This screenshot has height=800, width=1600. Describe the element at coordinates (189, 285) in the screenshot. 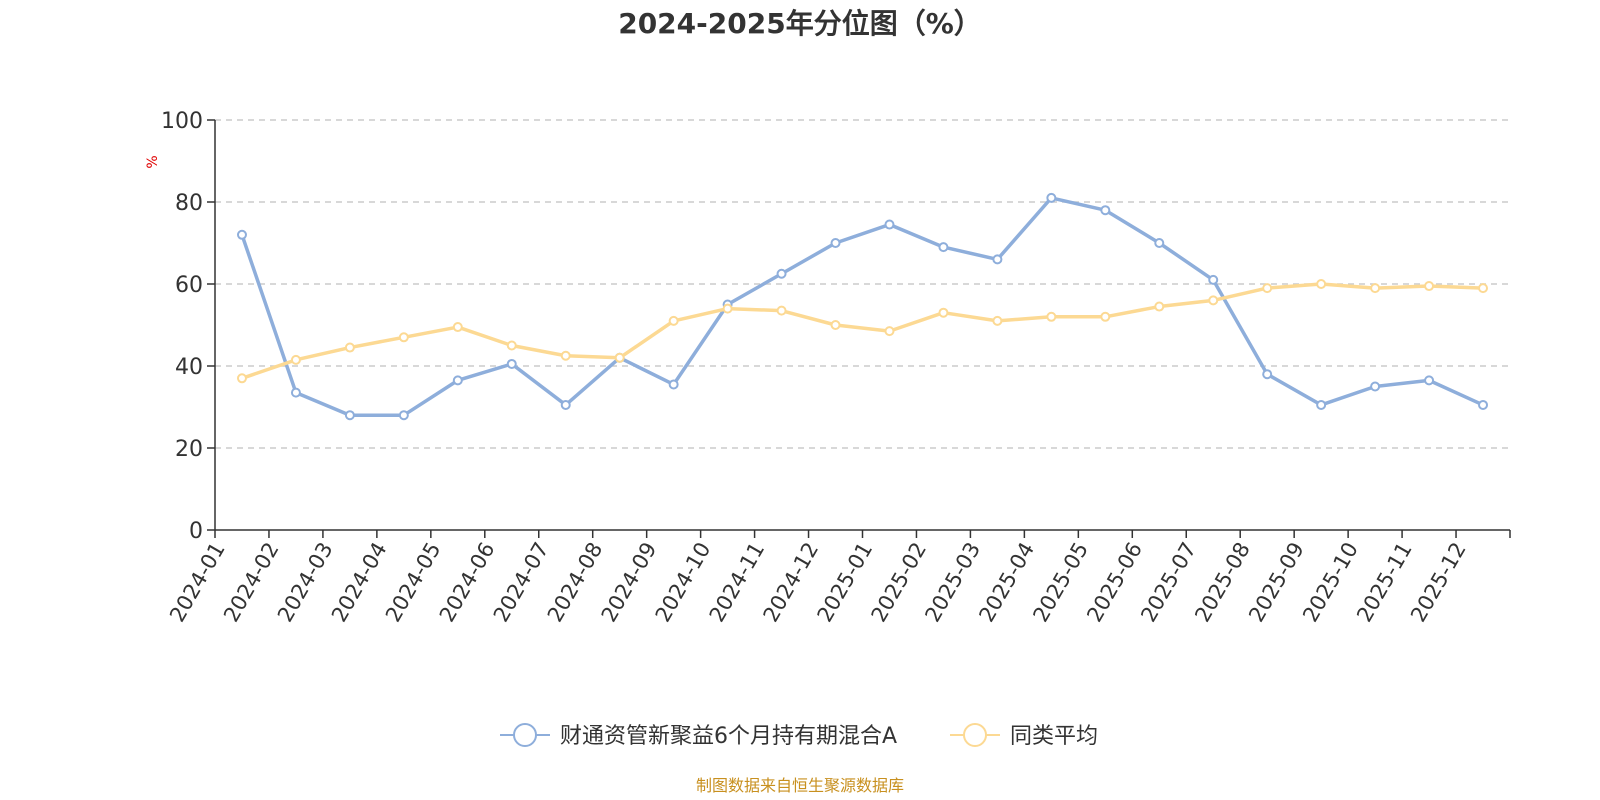

I see `y-tick-label: 60` at that location.